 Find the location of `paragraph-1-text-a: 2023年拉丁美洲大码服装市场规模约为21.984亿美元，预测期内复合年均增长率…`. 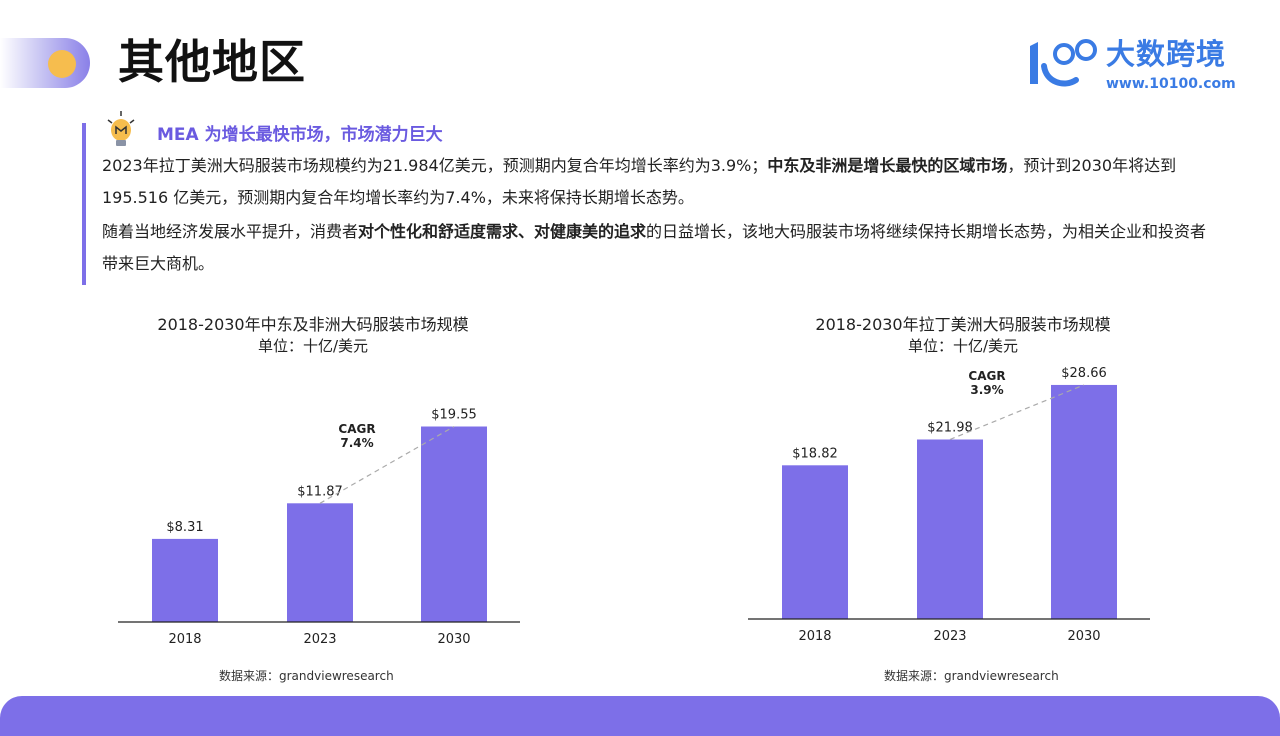

paragraph-1-text-a: 2023年拉丁美洲大码服装市场规模约为21.984亿美元，预测期内复合年均增长率… is located at coordinates (435, 165).